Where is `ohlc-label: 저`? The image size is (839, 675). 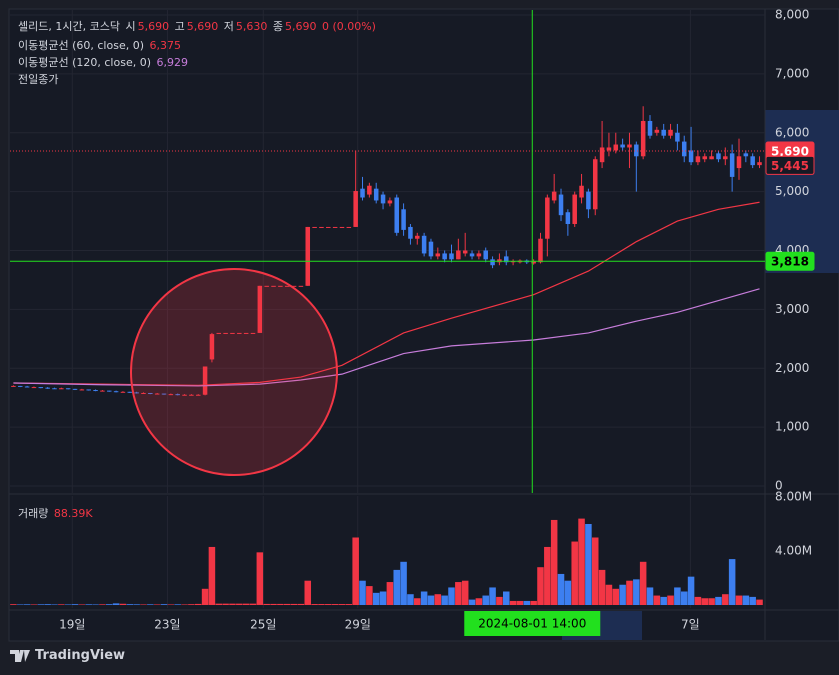 ohlc-label: 저 is located at coordinates (228, 26).